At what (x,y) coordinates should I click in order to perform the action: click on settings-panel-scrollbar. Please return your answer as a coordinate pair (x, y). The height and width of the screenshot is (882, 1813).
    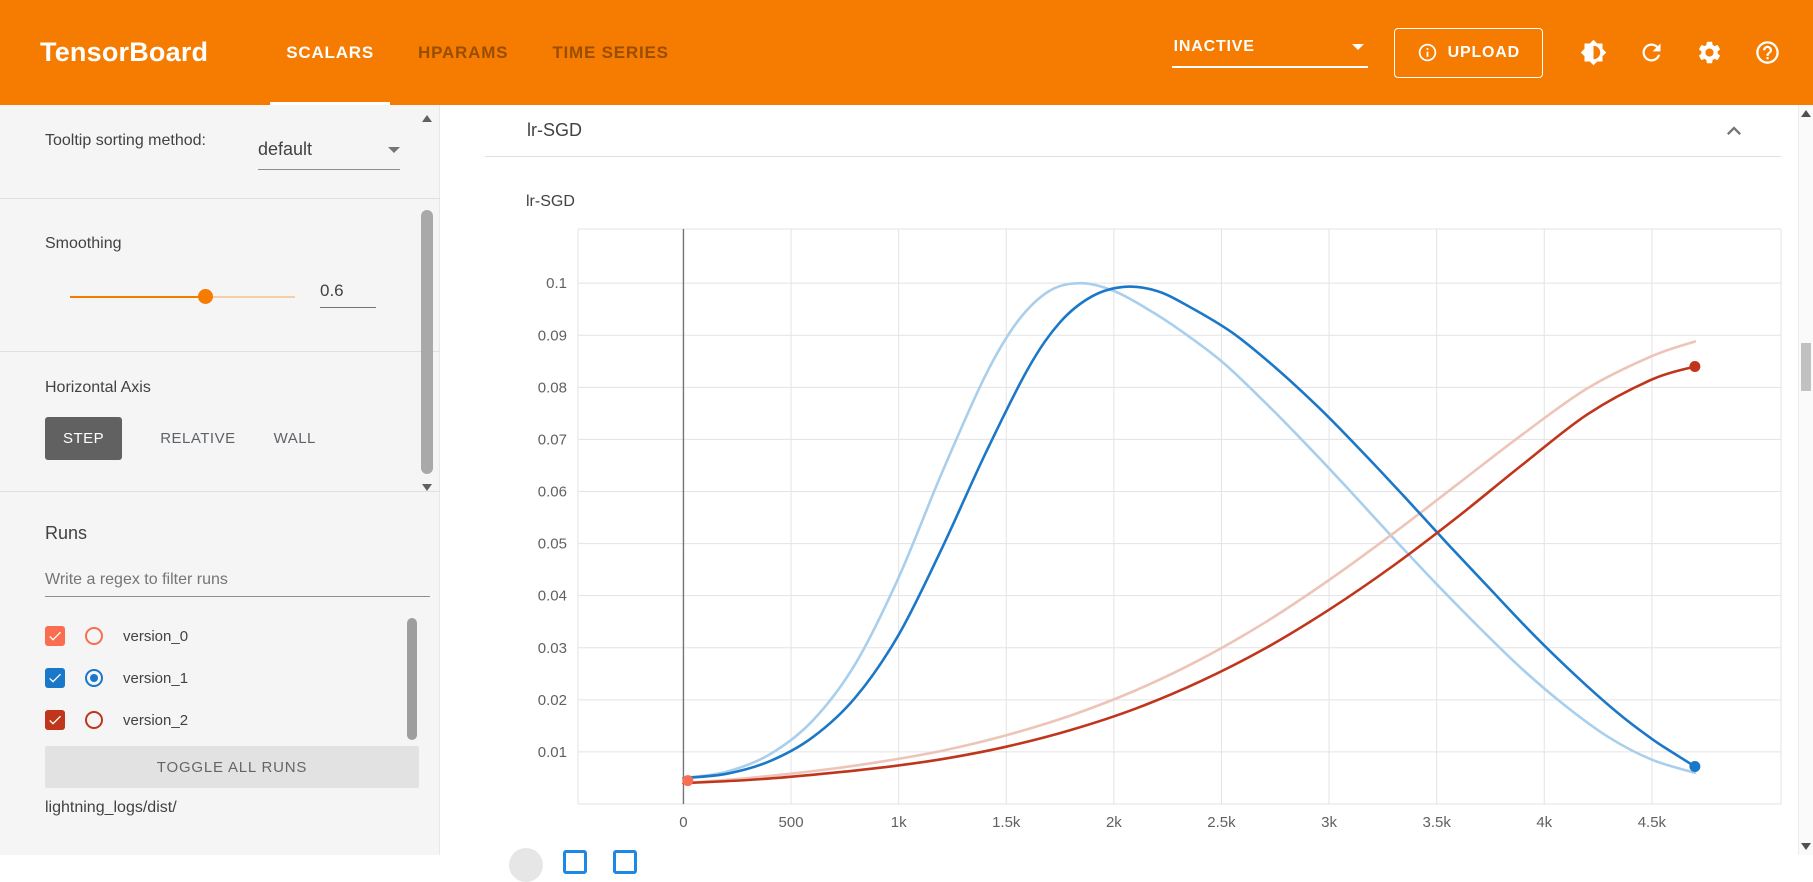
    Looking at the image, I should click on (427, 303).